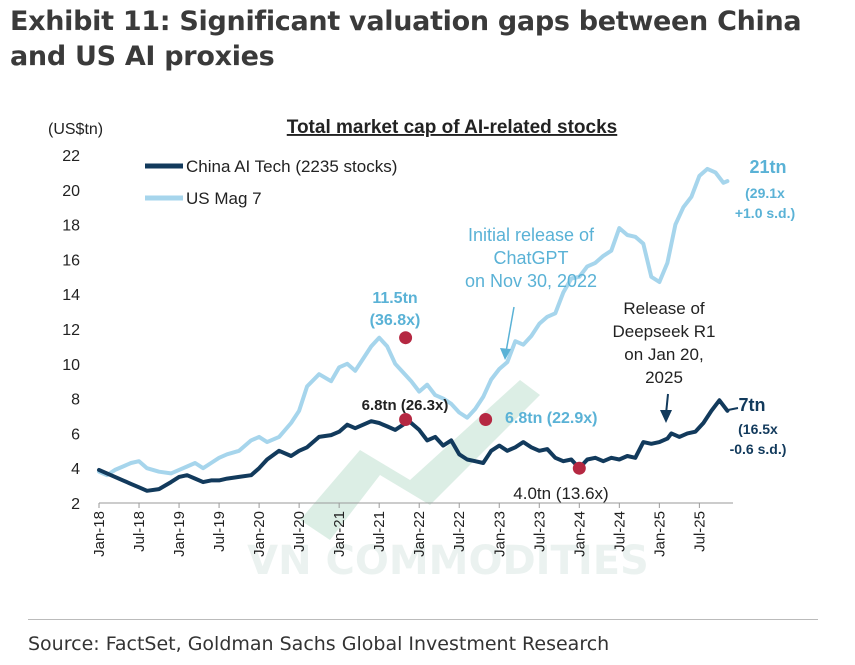  Describe the element at coordinates (71, 156) in the screenshot. I see `y-tick-label: 22` at that location.